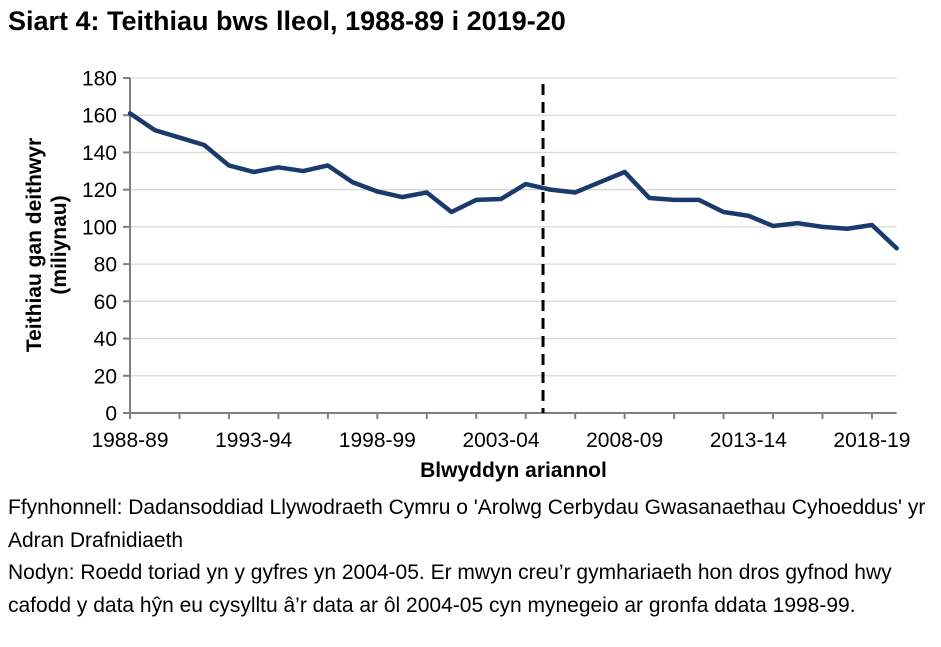 This screenshot has width=941, height=647. I want to click on x-tick-label: 1988-89, so click(129, 440).